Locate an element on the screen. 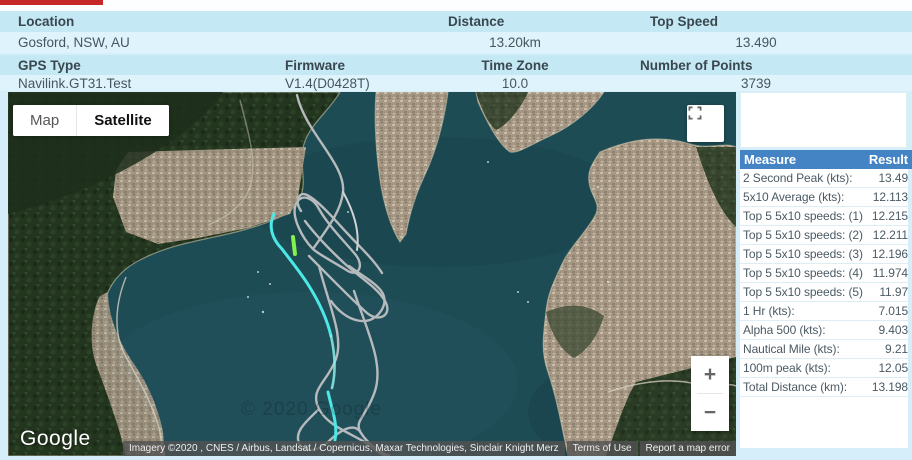 The height and width of the screenshot is (460, 912). measure-cell: 5x10 Average (kts): is located at coordinates (802, 197).